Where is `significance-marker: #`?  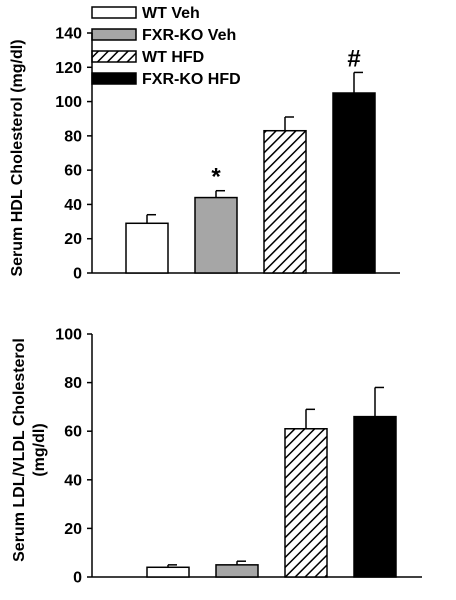 significance-marker: # is located at coordinates (353, 58).